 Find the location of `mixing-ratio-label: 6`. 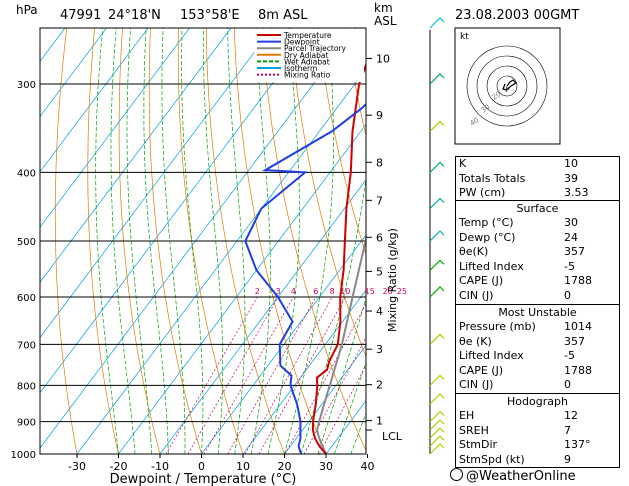

mixing-ratio-label: 6 is located at coordinates (315, 291).